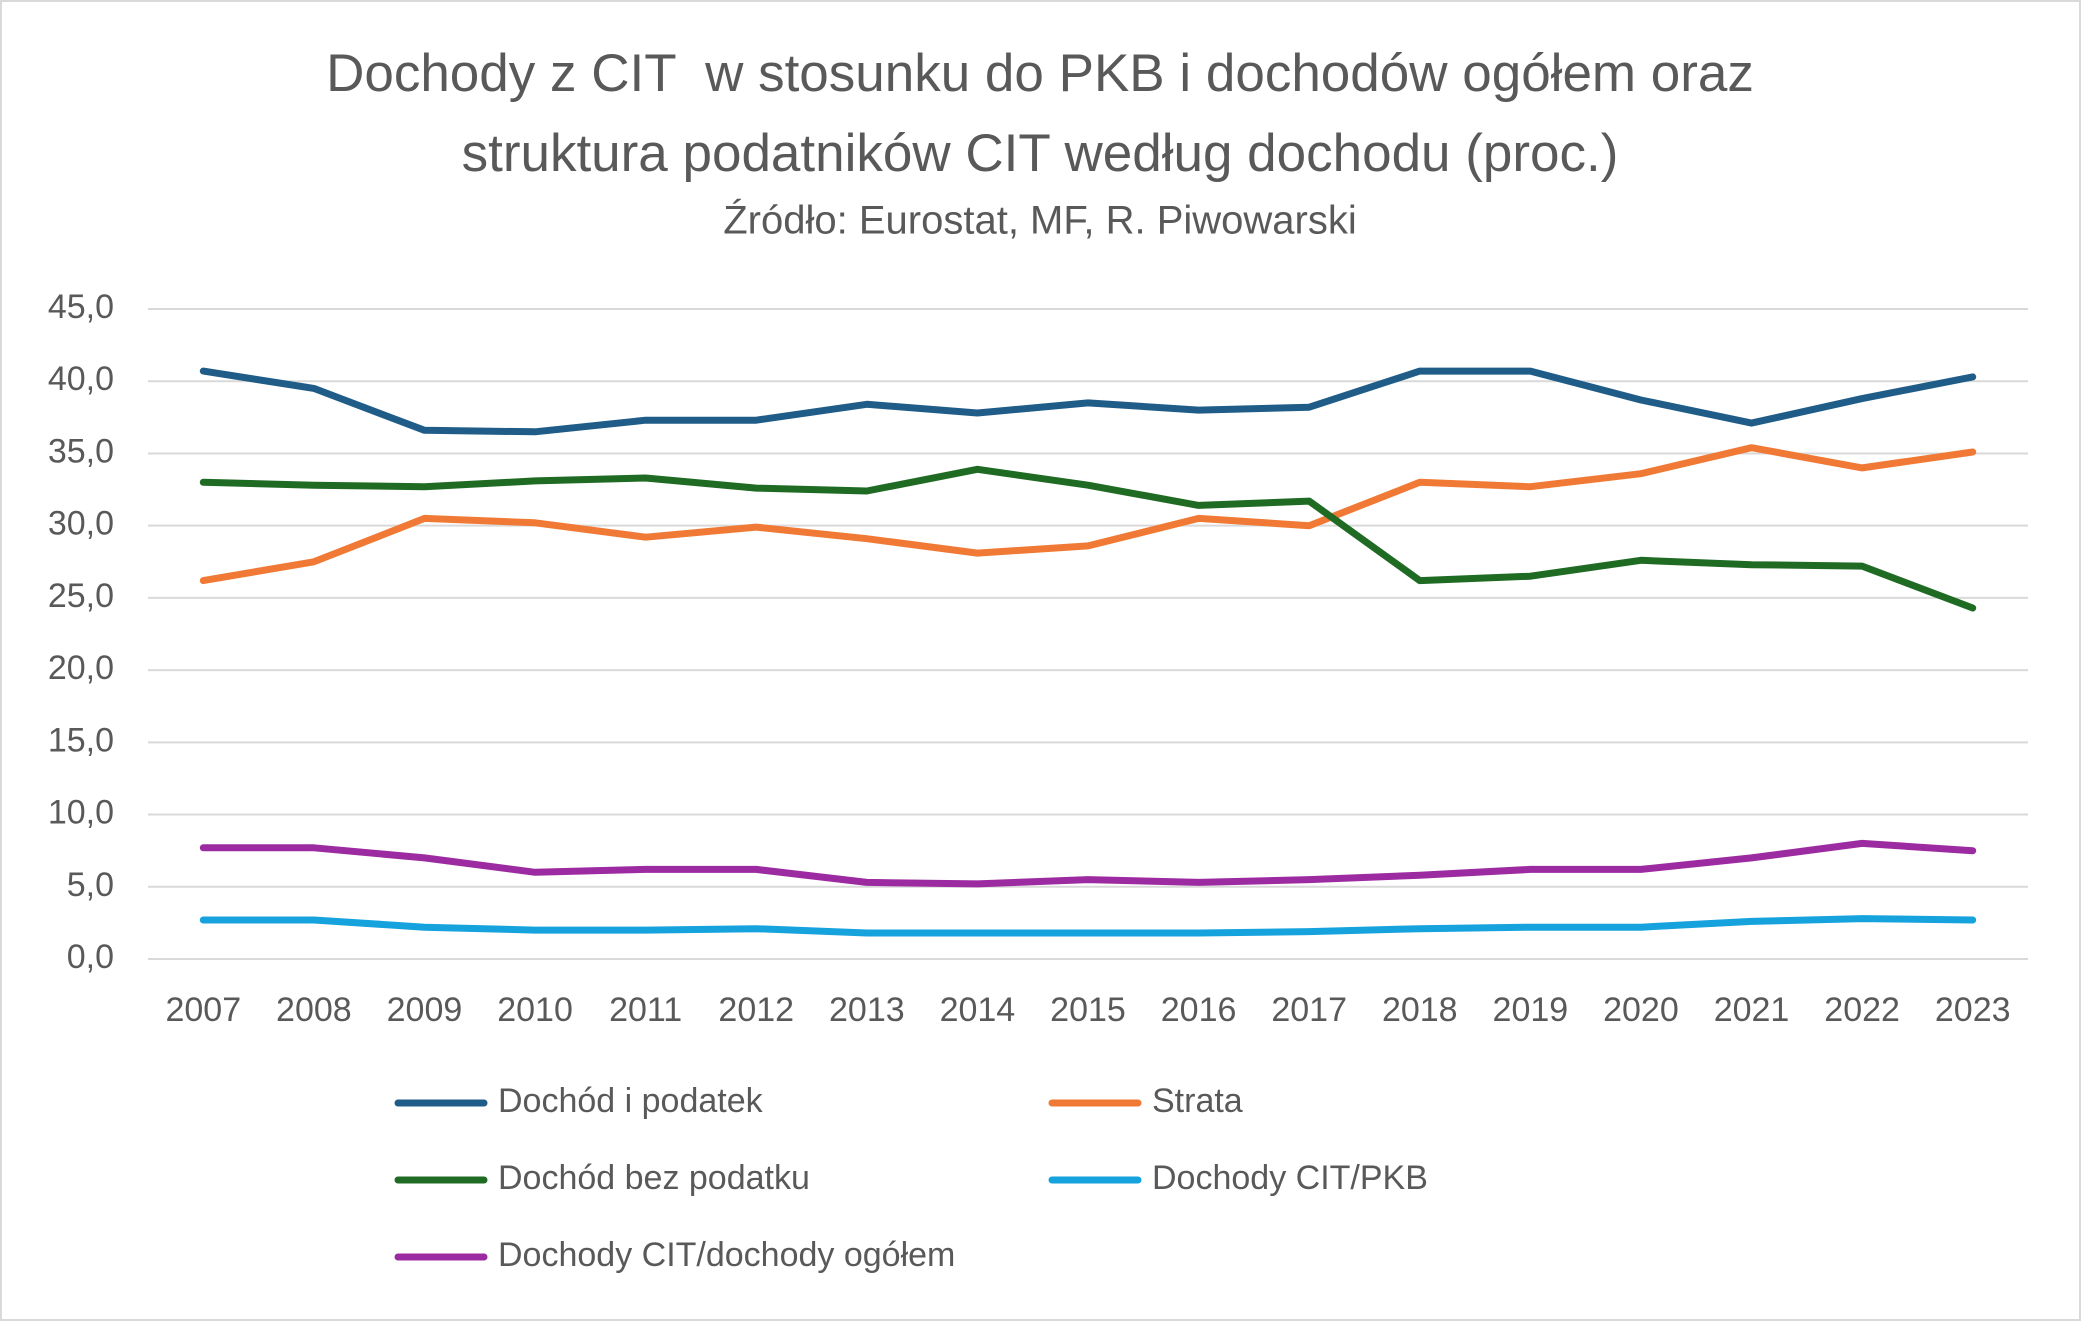 This screenshot has width=2081, height=1321. Describe the element at coordinates (654, 1178) in the screenshot. I see `legend-label: Dochód bez podatku` at that location.